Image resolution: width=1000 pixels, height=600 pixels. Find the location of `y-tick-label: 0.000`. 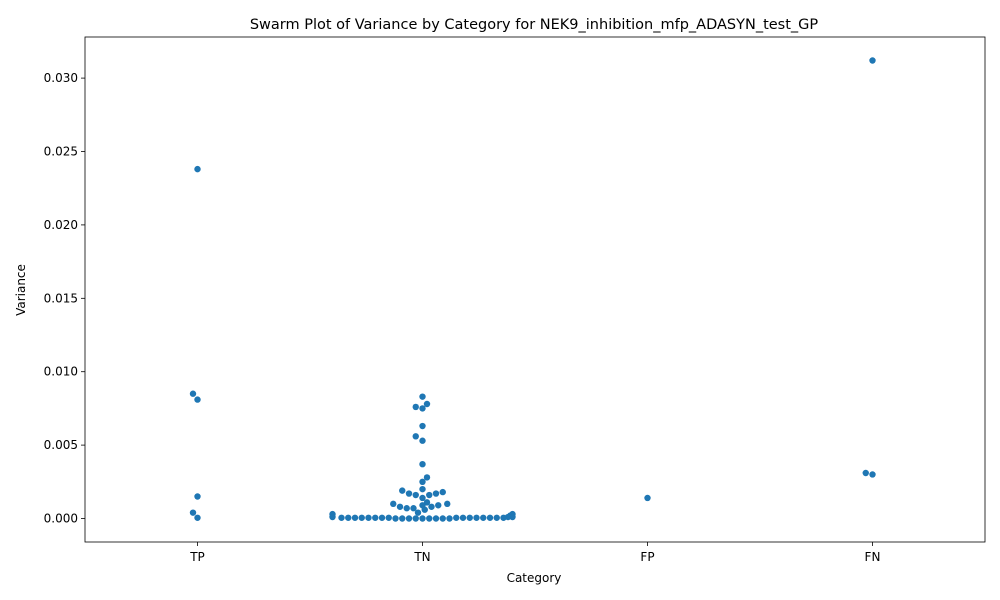

y-tick-label: 0.000 is located at coordinates (61, 519).